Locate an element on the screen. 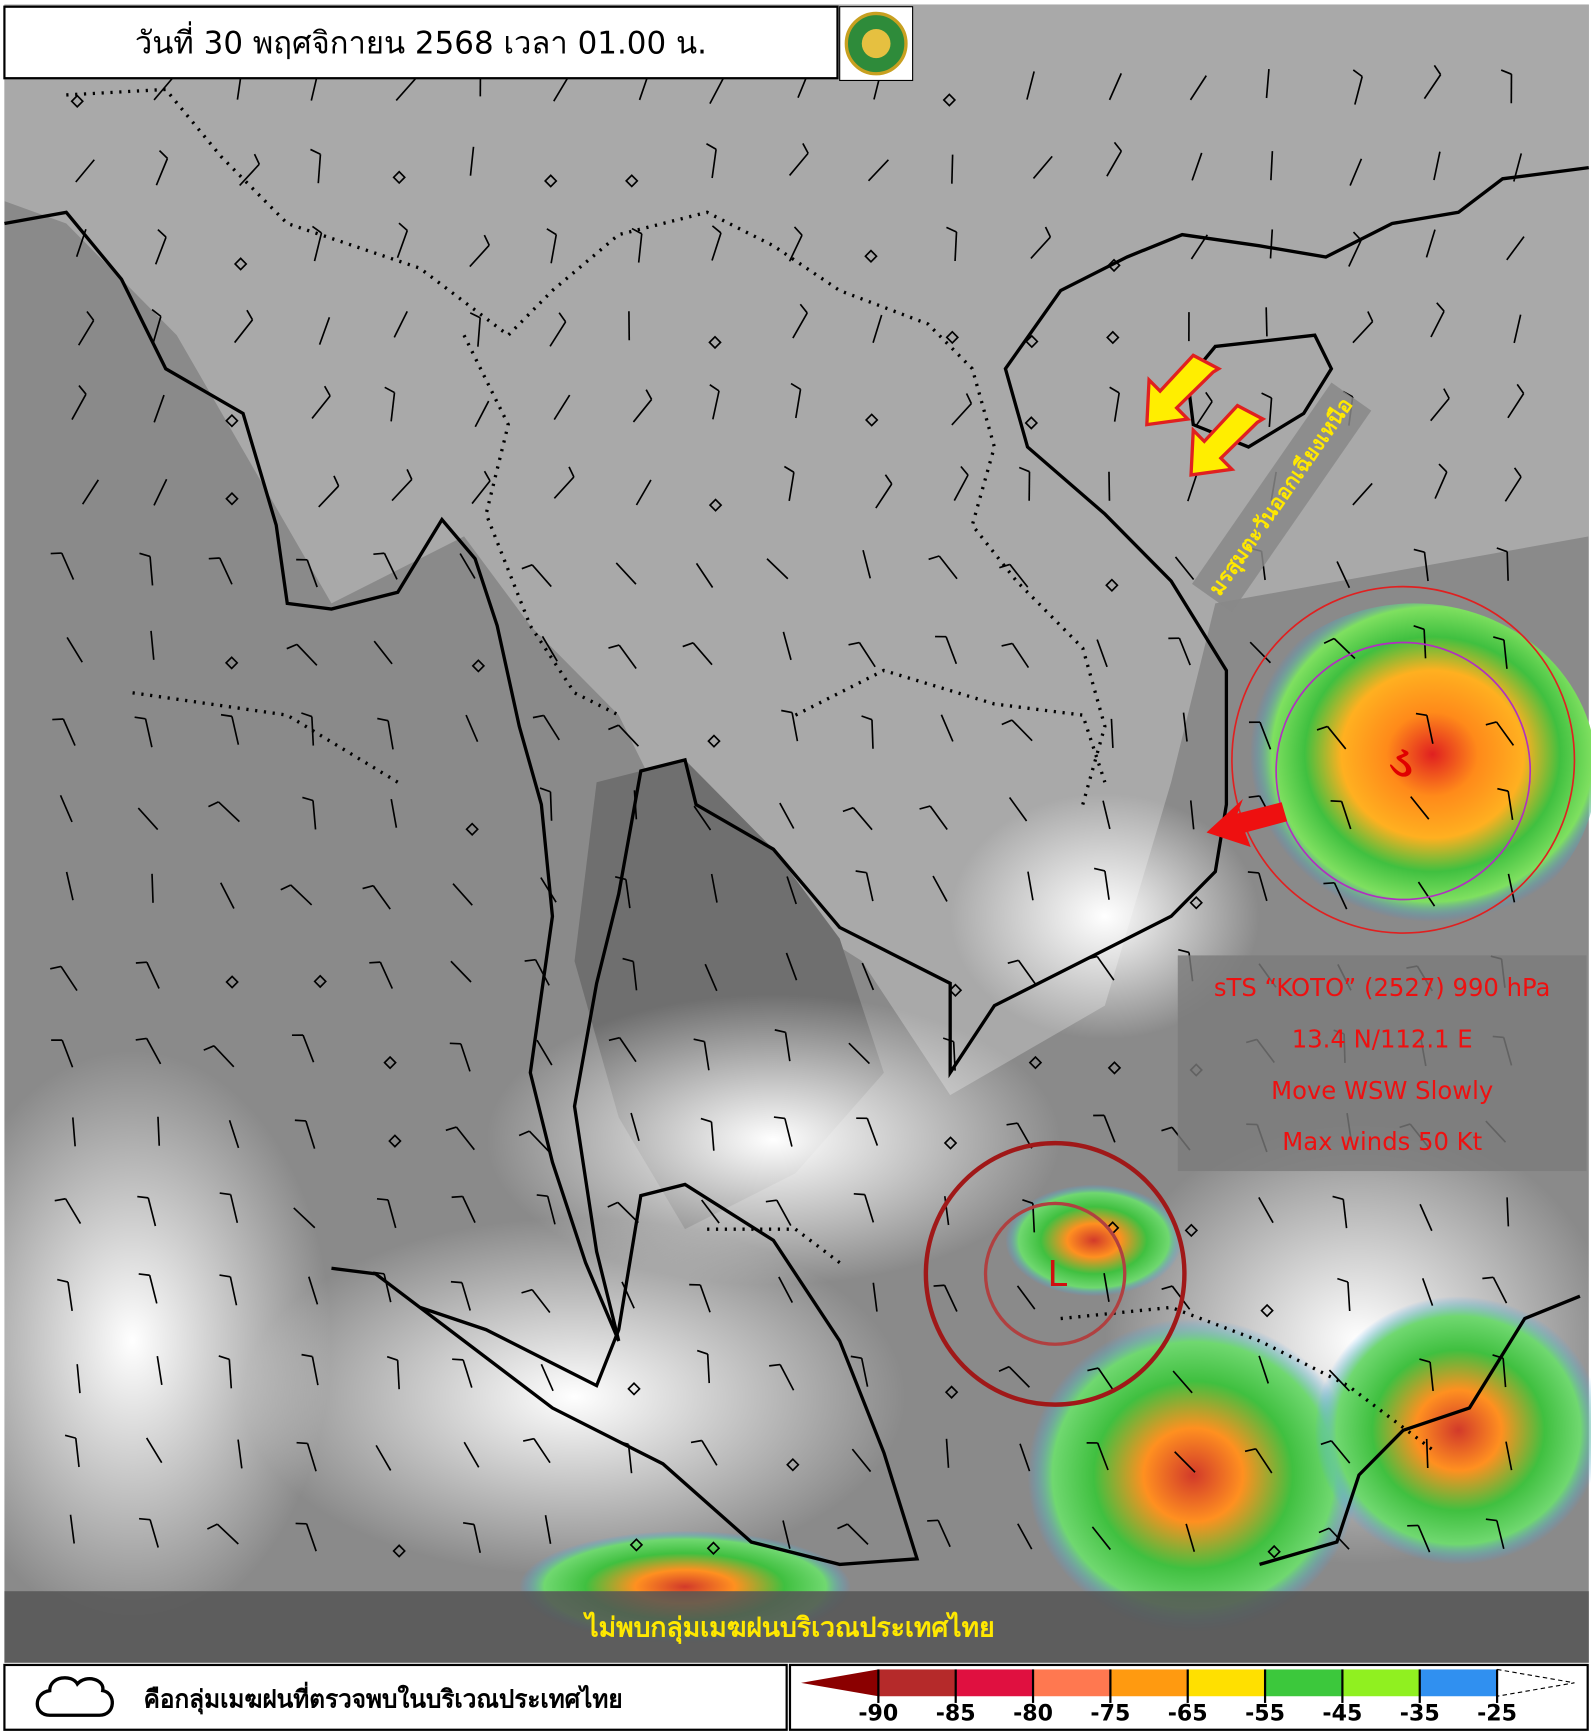 This screenshot has width=1591, height=1732. colorbar-tick-label: -80 is located at coordinates (1033, 1714).